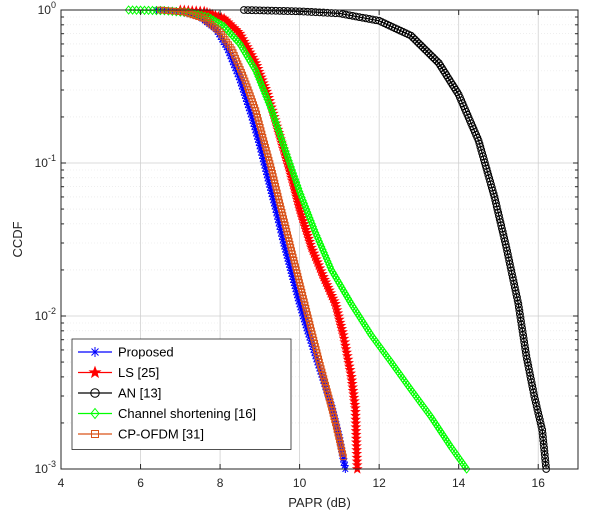 This screenshot has height=514, width=591. Describe the element at coordinates (138, 372) in the screenshot. I see `legend-label: LS [25]` at that location.